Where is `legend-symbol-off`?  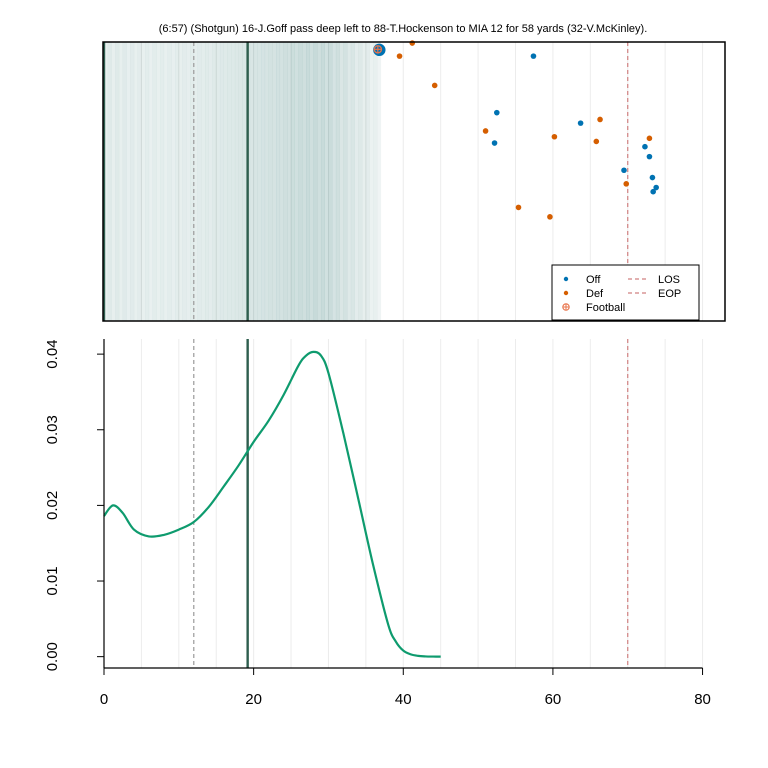 legend-symbol-off is located at coordinates (566, 279).